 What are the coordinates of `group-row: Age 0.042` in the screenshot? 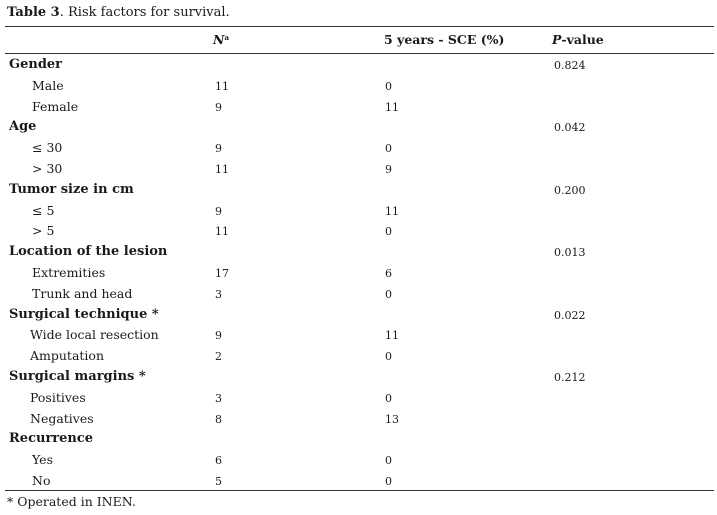 It's located at (358, 127).